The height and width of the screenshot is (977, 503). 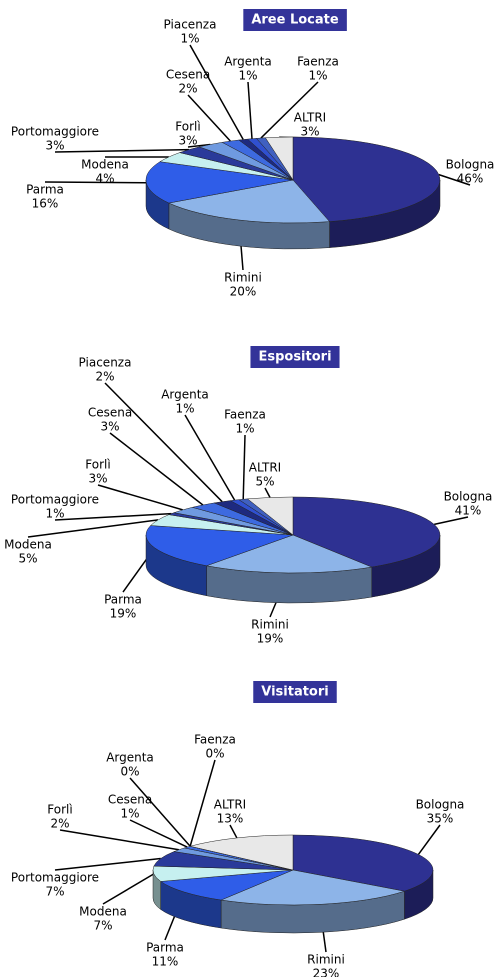 What do you see at coordinates (104, 179) in the screenshot?
I see `slice-value-label: 4%` at bounding box center [104, 179].